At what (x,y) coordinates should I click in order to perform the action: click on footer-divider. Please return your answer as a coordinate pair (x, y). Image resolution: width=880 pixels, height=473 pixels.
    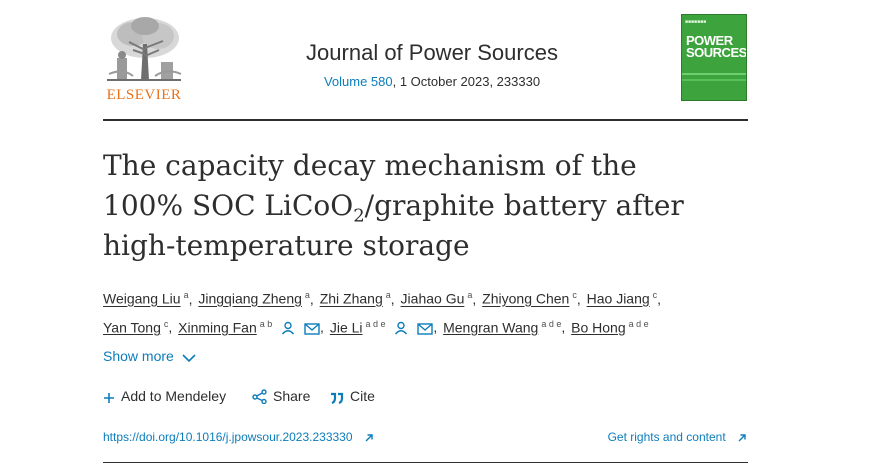
    Looking at the image, I should click on (425, 462).